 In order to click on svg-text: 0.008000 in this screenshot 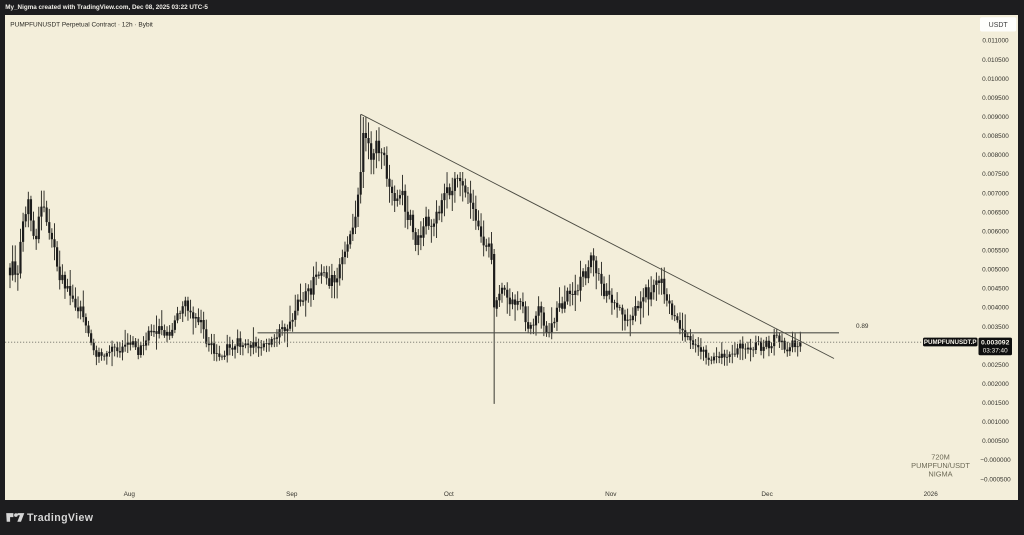, I will do `click(995, 155)`.